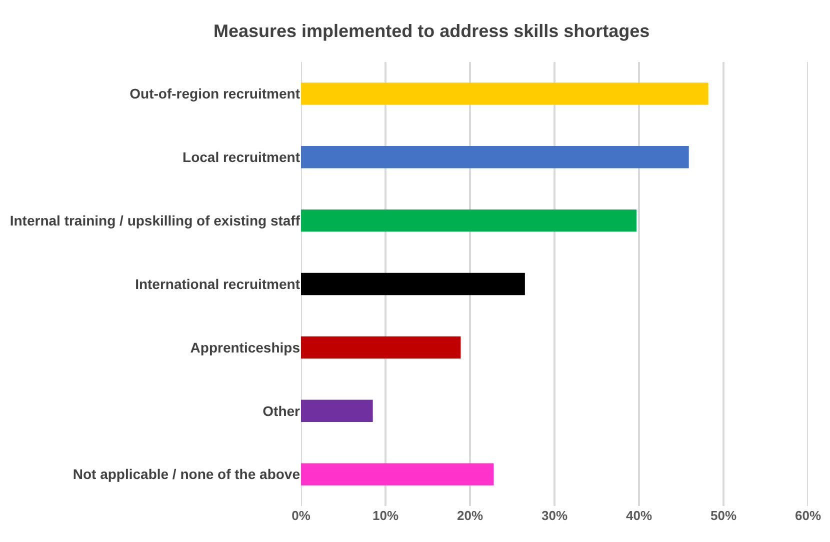  What do you see at coordinates (281, 410) in the screenshot?
I see `y-tick-label: Other` at bounding box center [281, 410].